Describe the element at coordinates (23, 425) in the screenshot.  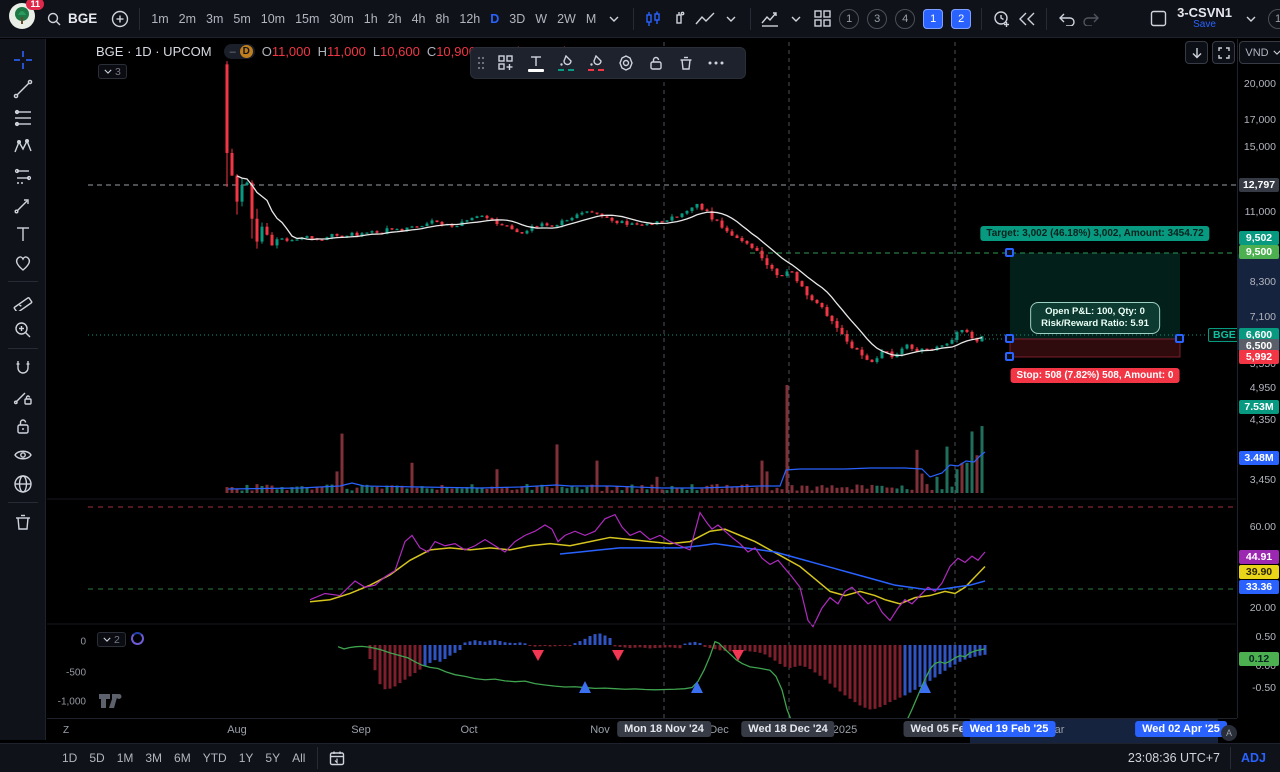
I see `lock-all-drawings-tool` at that location.